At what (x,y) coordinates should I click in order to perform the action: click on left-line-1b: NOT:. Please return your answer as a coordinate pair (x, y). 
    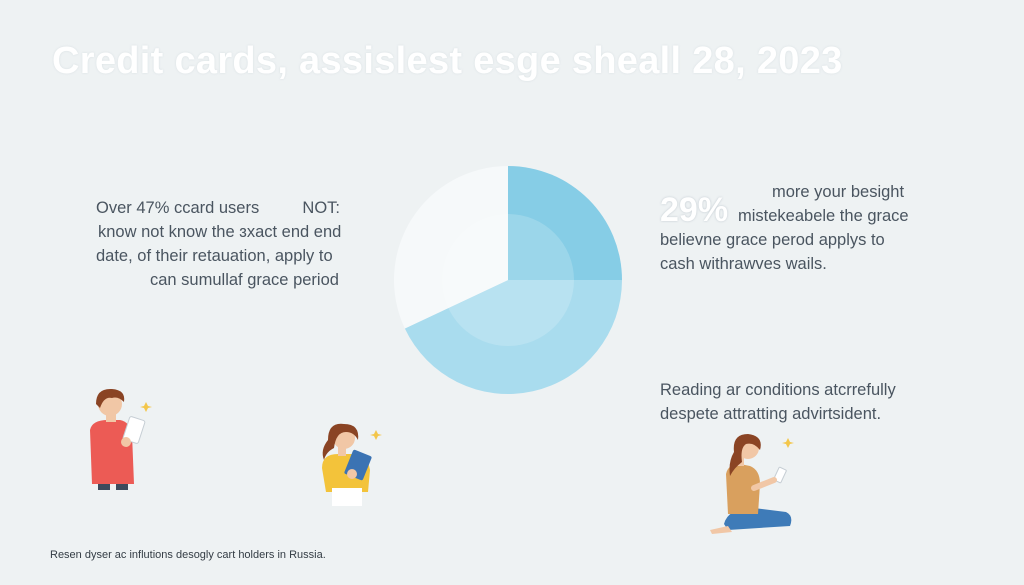
    Looking at the image, I should click on (321, 208).